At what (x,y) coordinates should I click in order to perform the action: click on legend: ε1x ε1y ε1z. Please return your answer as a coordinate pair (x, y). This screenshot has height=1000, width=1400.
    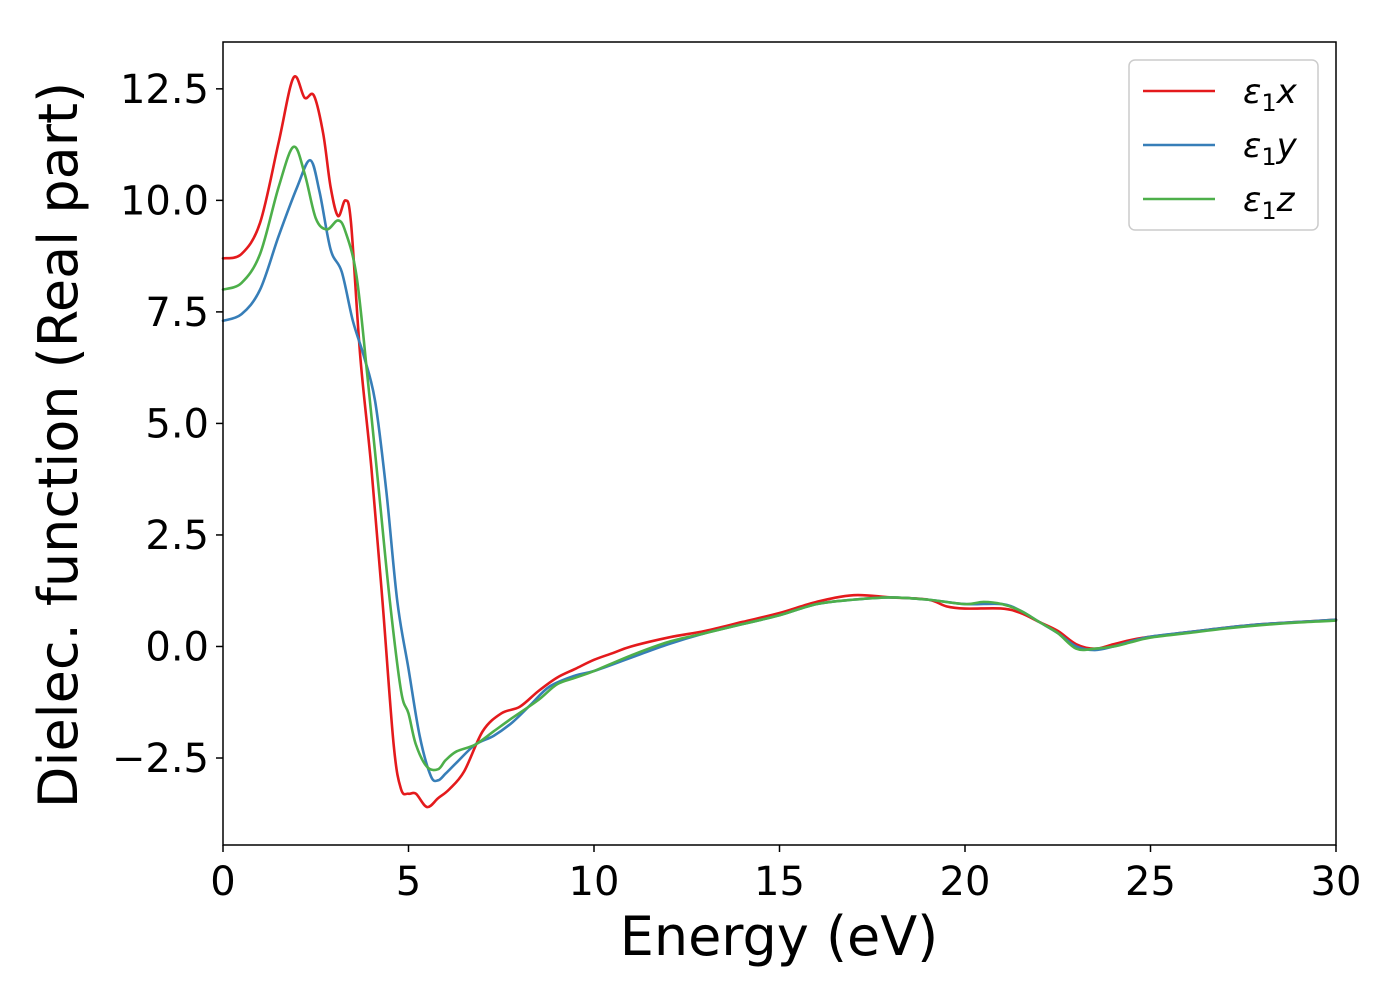
    Looking at the image, I should click on (1223, 145).